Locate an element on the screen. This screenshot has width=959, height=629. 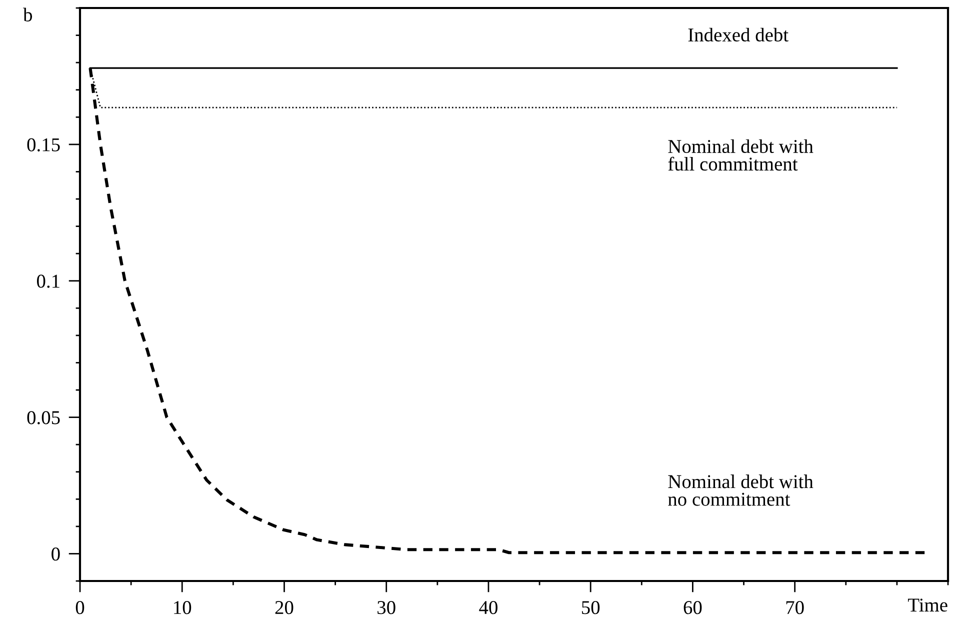
series-label: Indexed debt is located at coordinates (738, 35).